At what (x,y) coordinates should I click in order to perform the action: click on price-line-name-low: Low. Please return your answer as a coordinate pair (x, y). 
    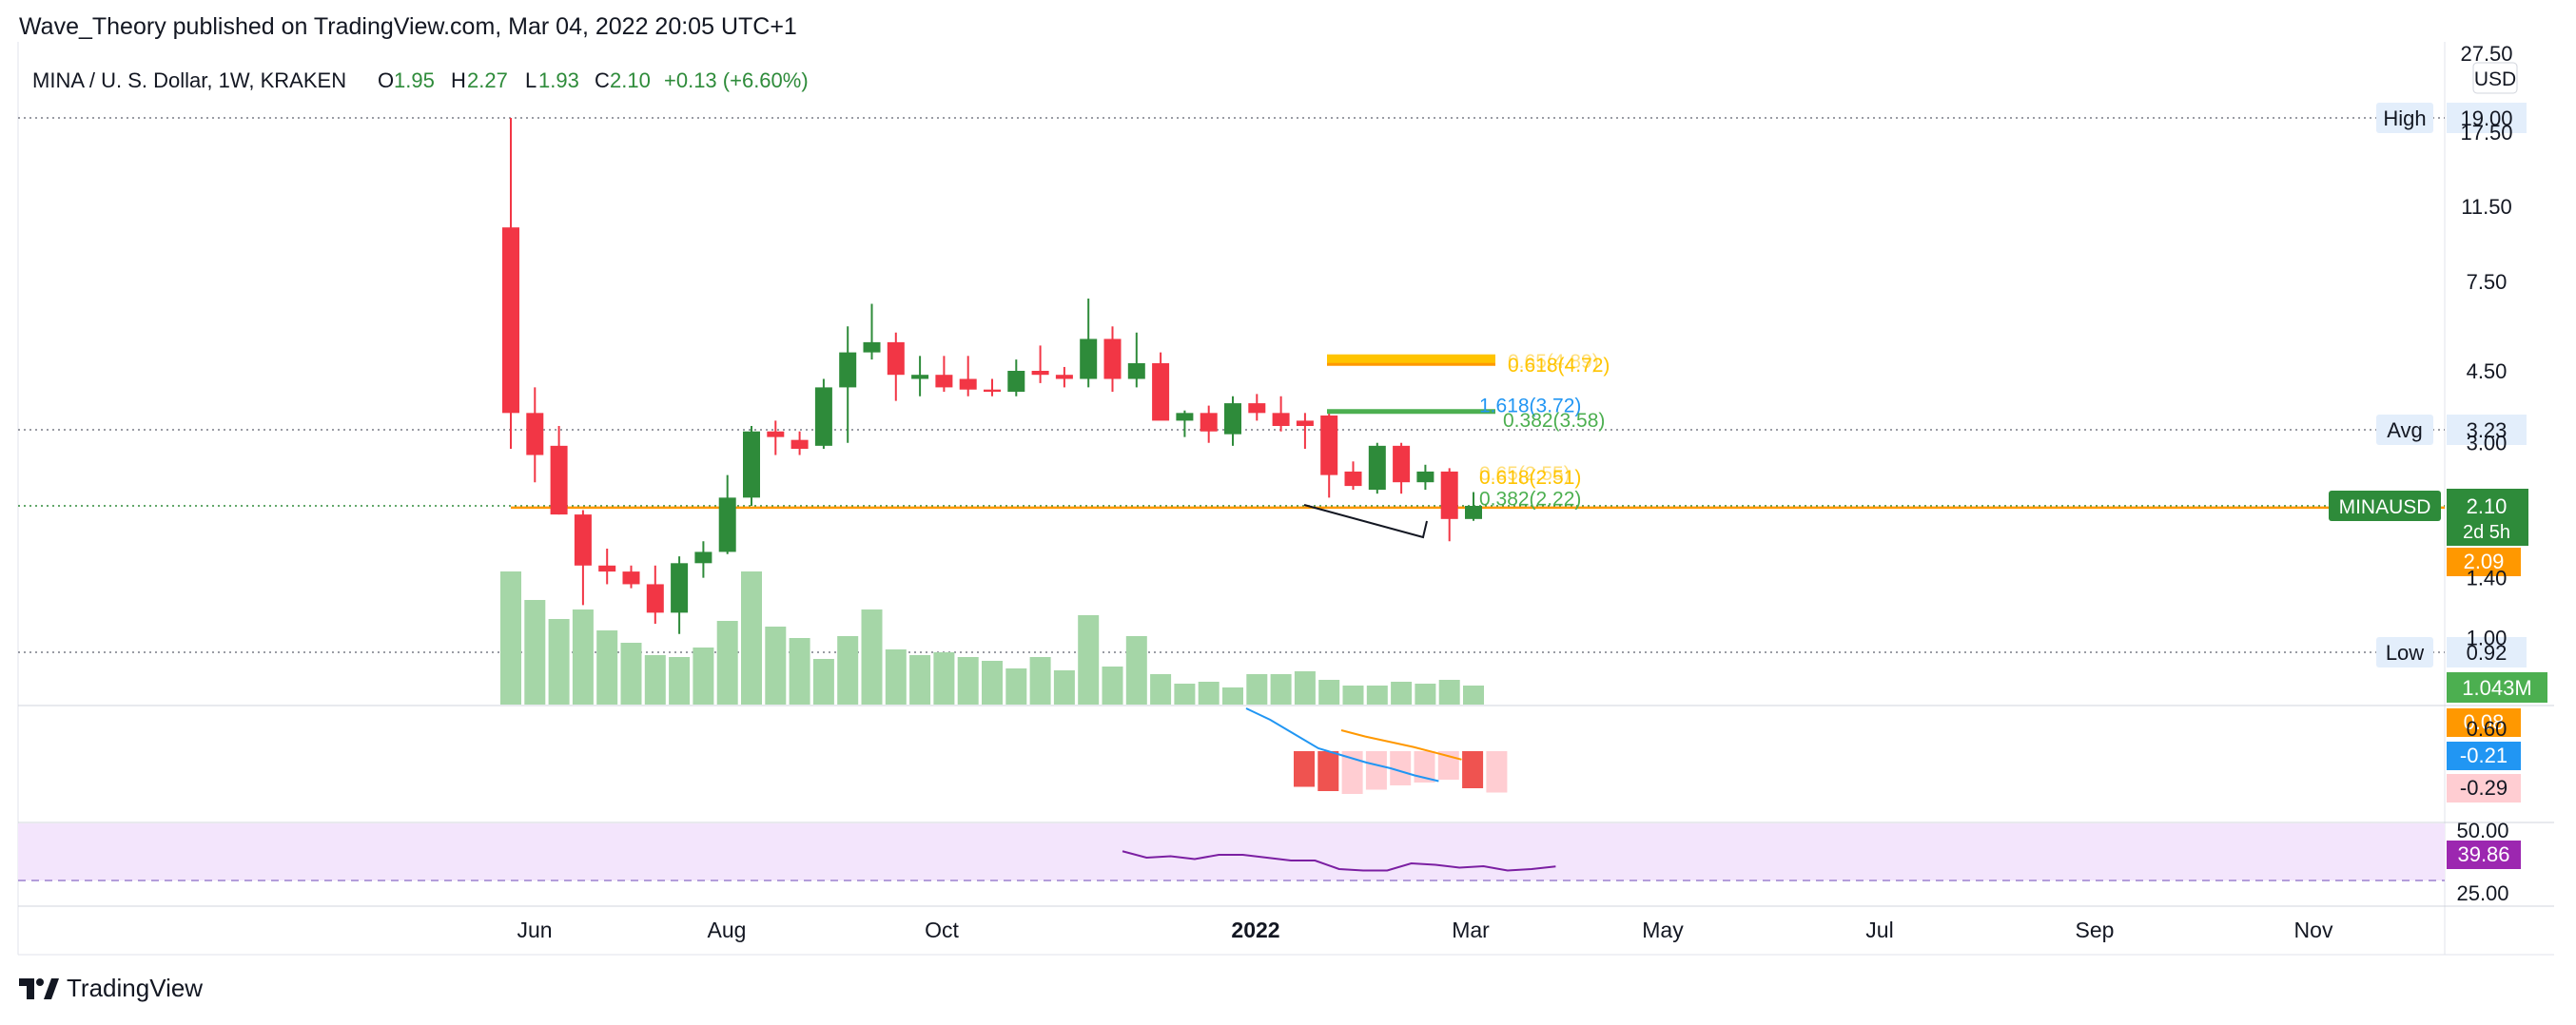
    Looking at the image, I should click on (2405, 653).